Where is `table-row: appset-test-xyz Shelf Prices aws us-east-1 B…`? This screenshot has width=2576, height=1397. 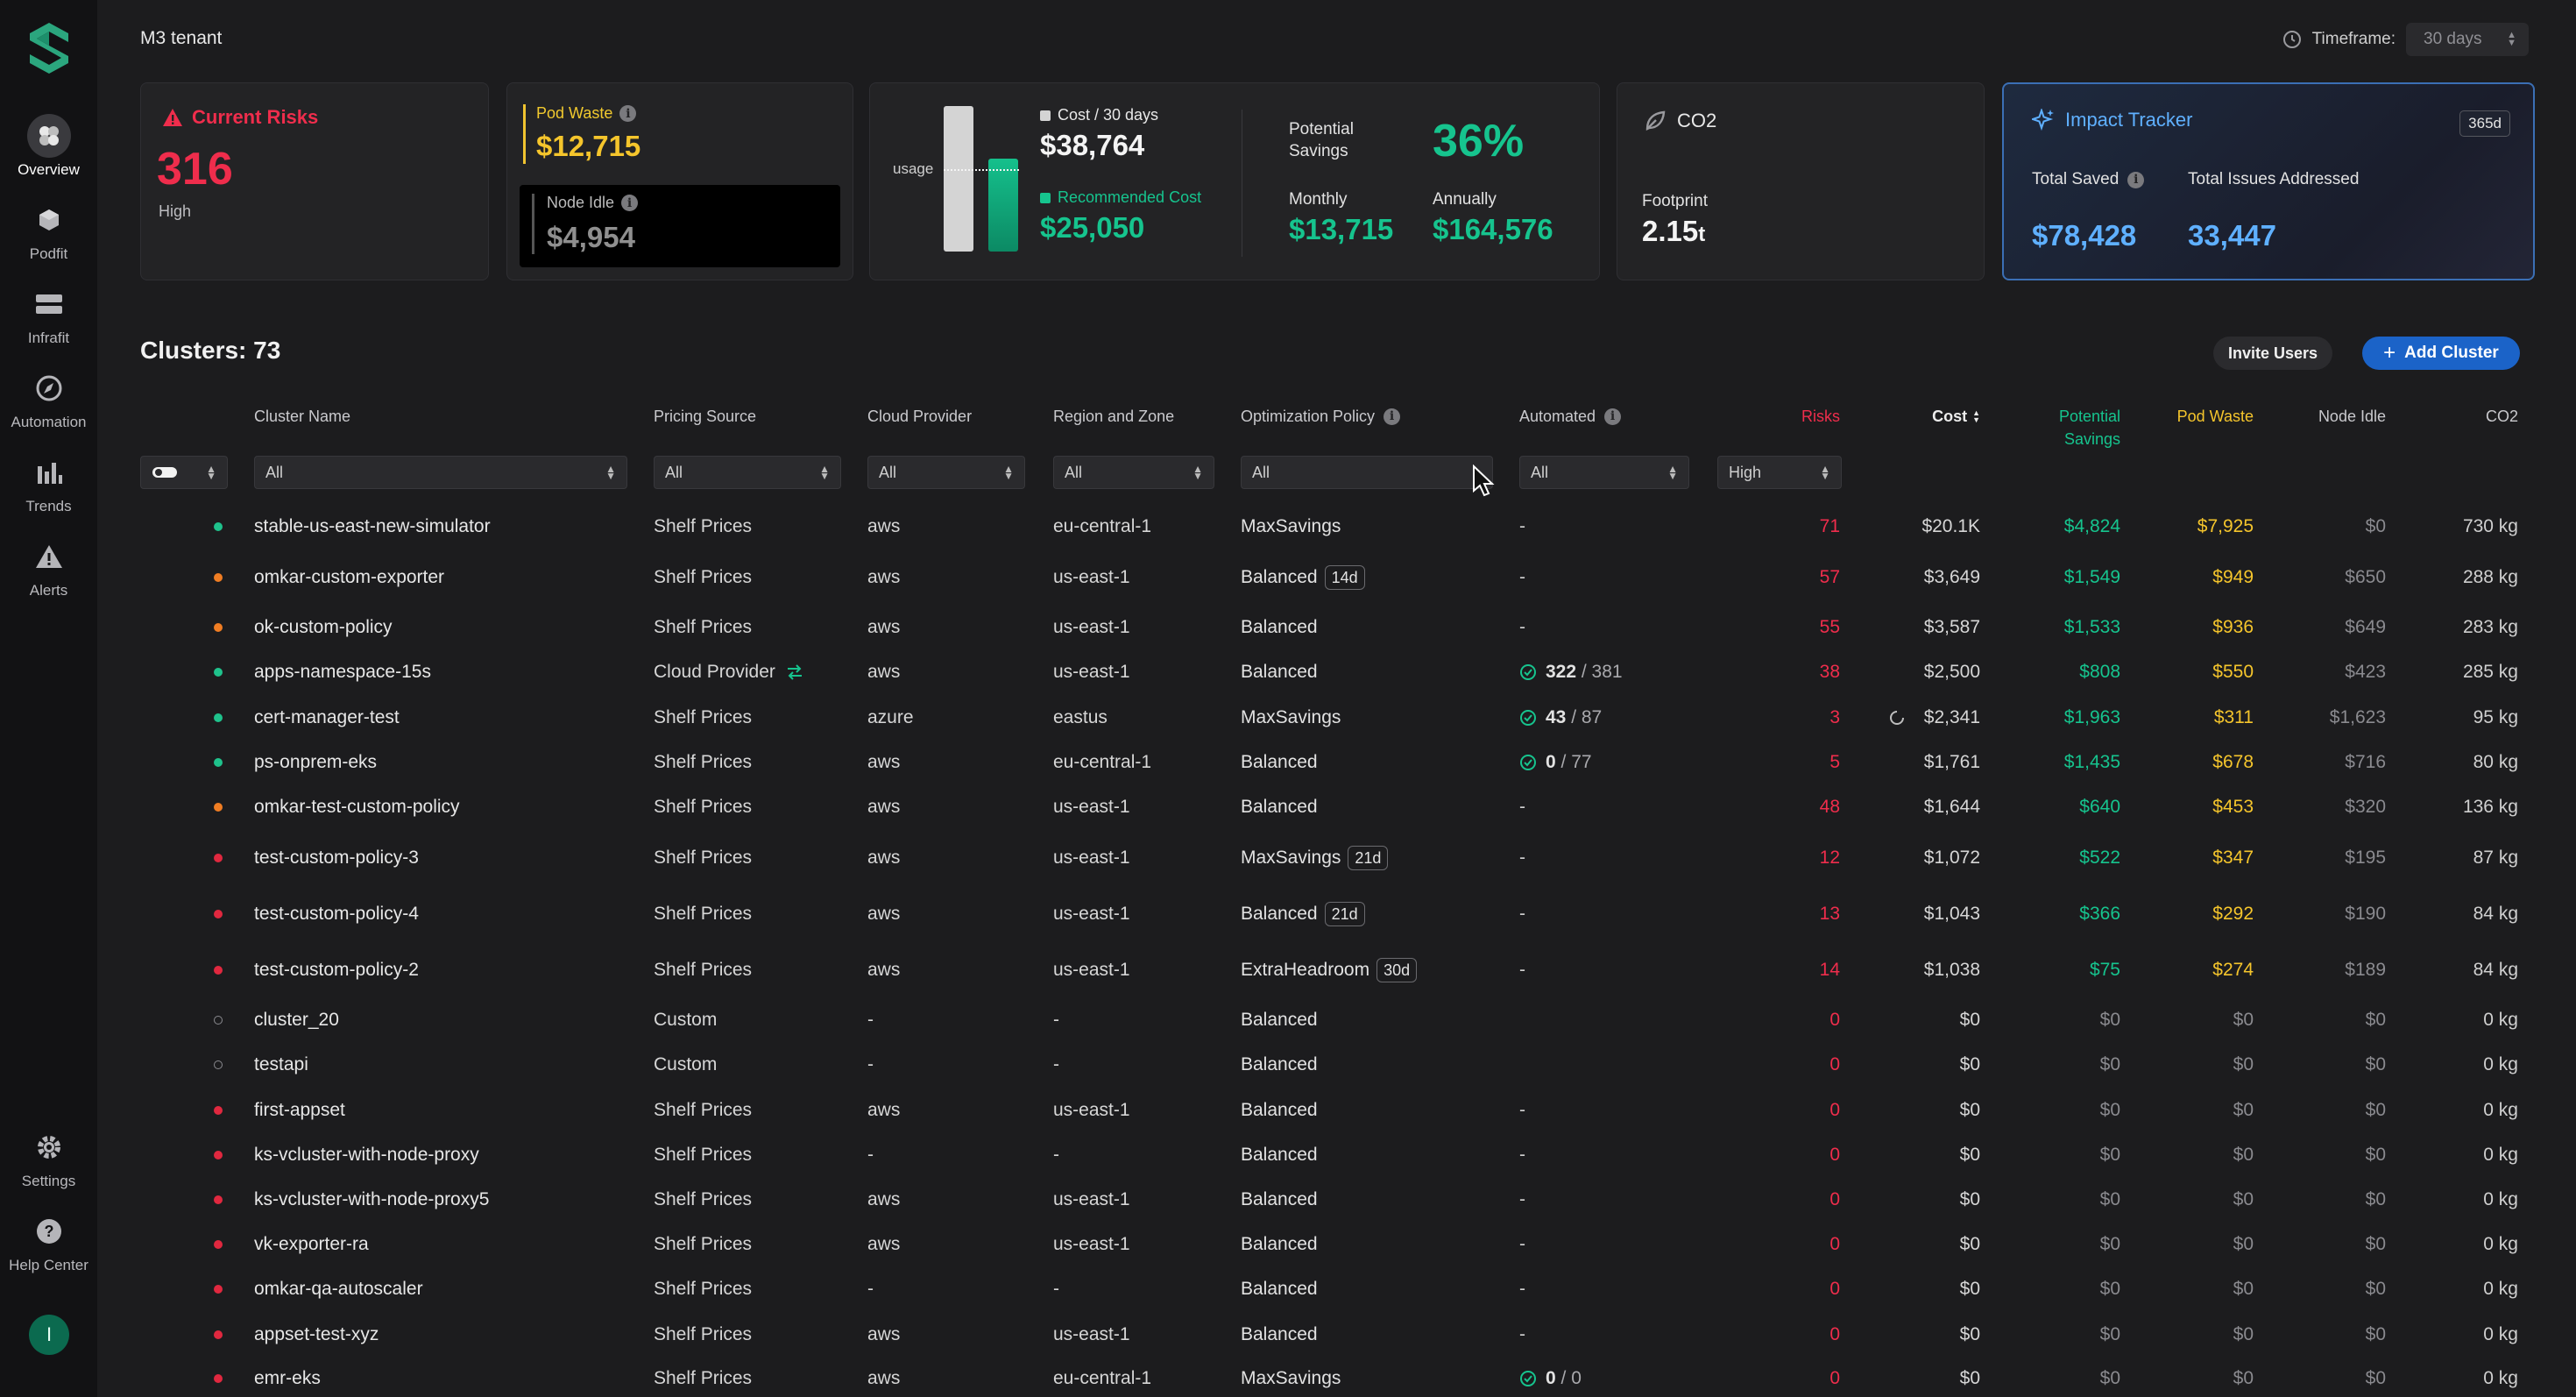 table-row: appset-test-xyz Shelf Prices aws us-east-1 B… is located at coordinates (1288, 1335).